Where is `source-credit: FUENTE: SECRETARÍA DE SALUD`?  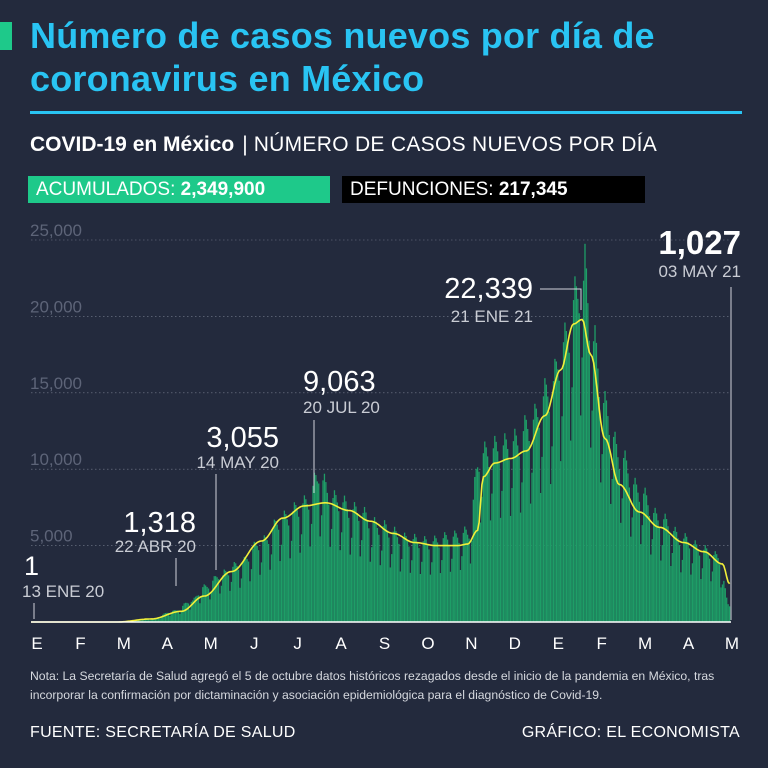
source-credit: FUENTE: SECRETARÍA DE SALUD is located at coordinates (163, 732).